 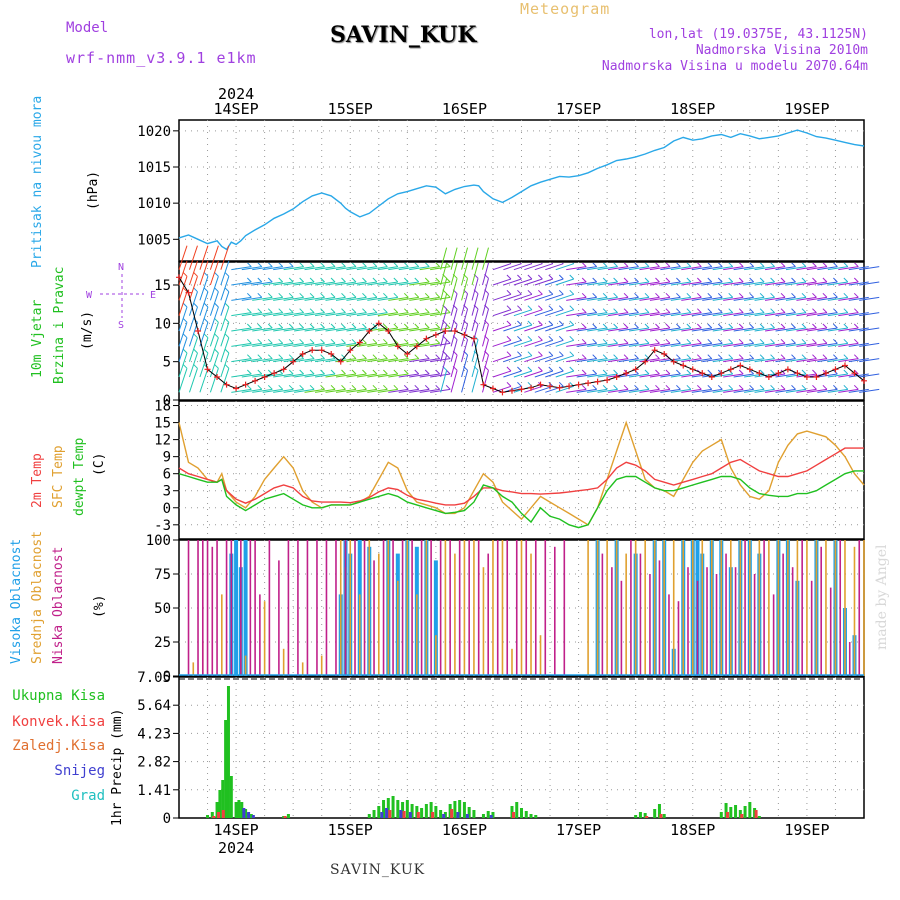 I want to click on legend-conv-precip: Konvek.Kisa, so click(x=58, y=722).